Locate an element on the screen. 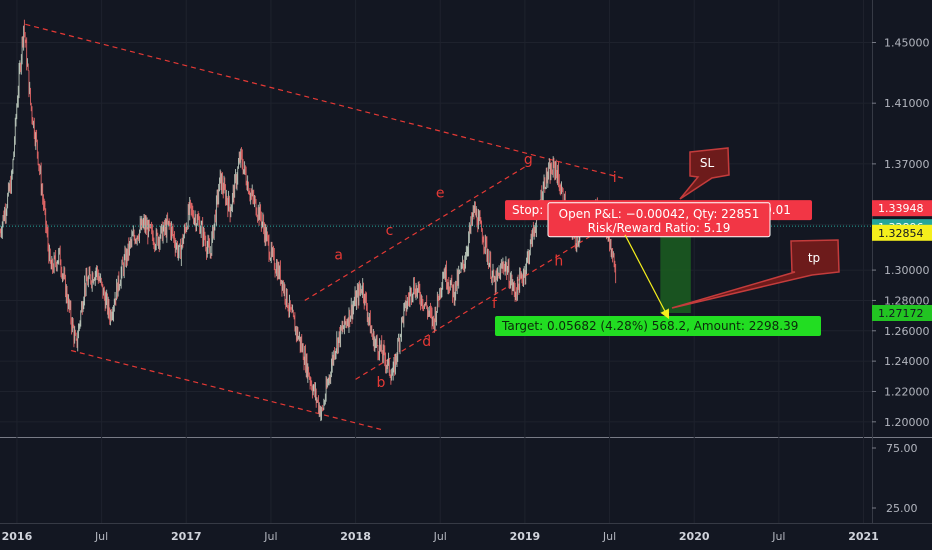 The width and height of the screenshot is (932, 550). sl-callout-text: SL is located at coordinates (707, 163).